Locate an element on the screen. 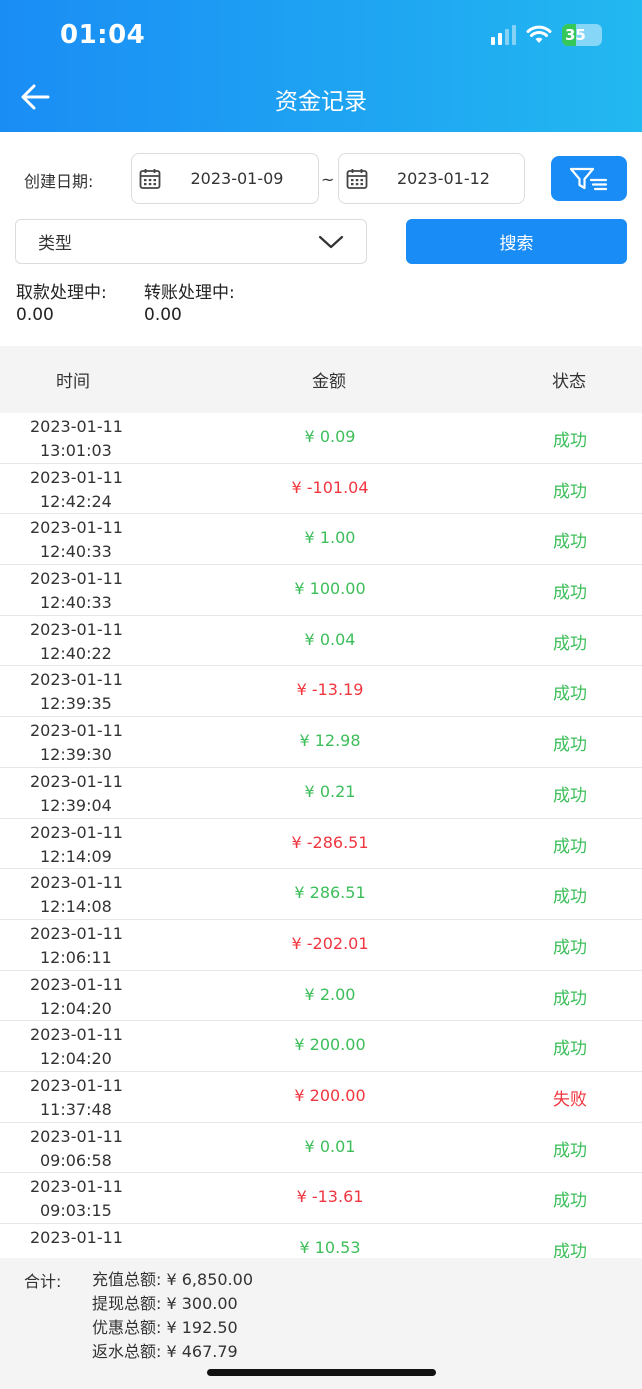  record-time: 12:39:30 is located at coordinates (76, 755).